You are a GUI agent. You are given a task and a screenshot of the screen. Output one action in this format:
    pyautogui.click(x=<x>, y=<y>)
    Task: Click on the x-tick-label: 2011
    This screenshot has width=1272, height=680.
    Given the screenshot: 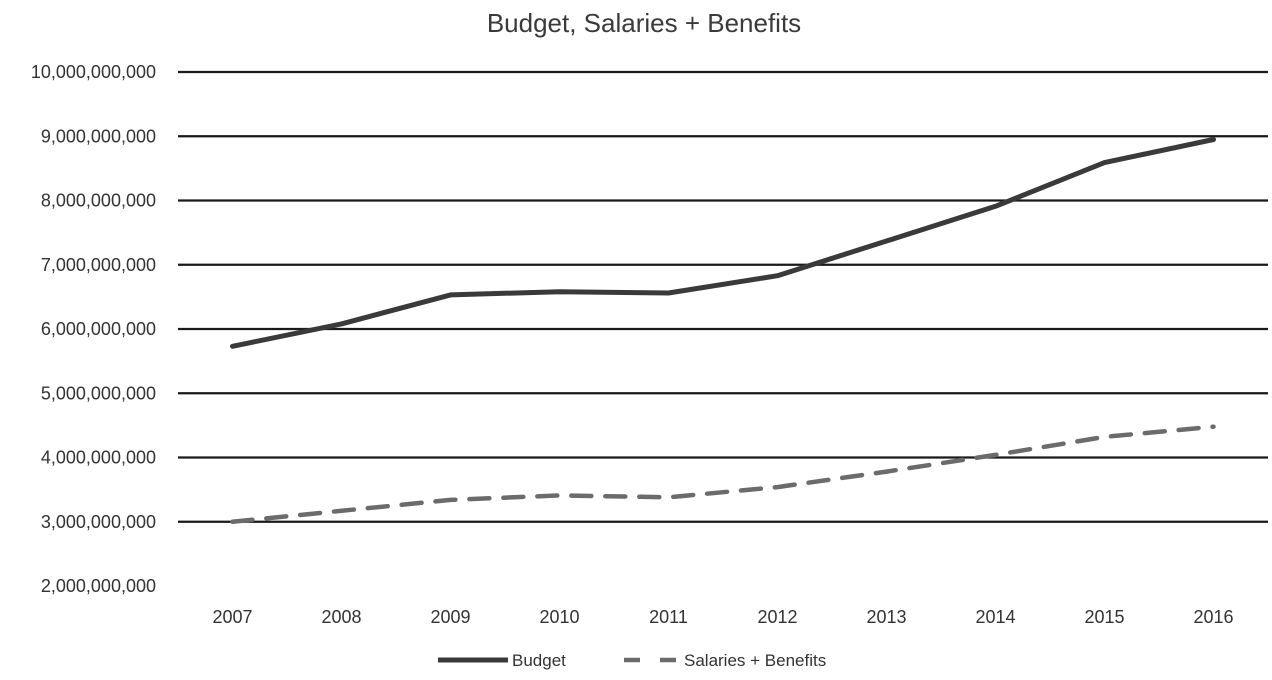 What is the action you would take?
    pyautogui.click(x=668, y=617)
    